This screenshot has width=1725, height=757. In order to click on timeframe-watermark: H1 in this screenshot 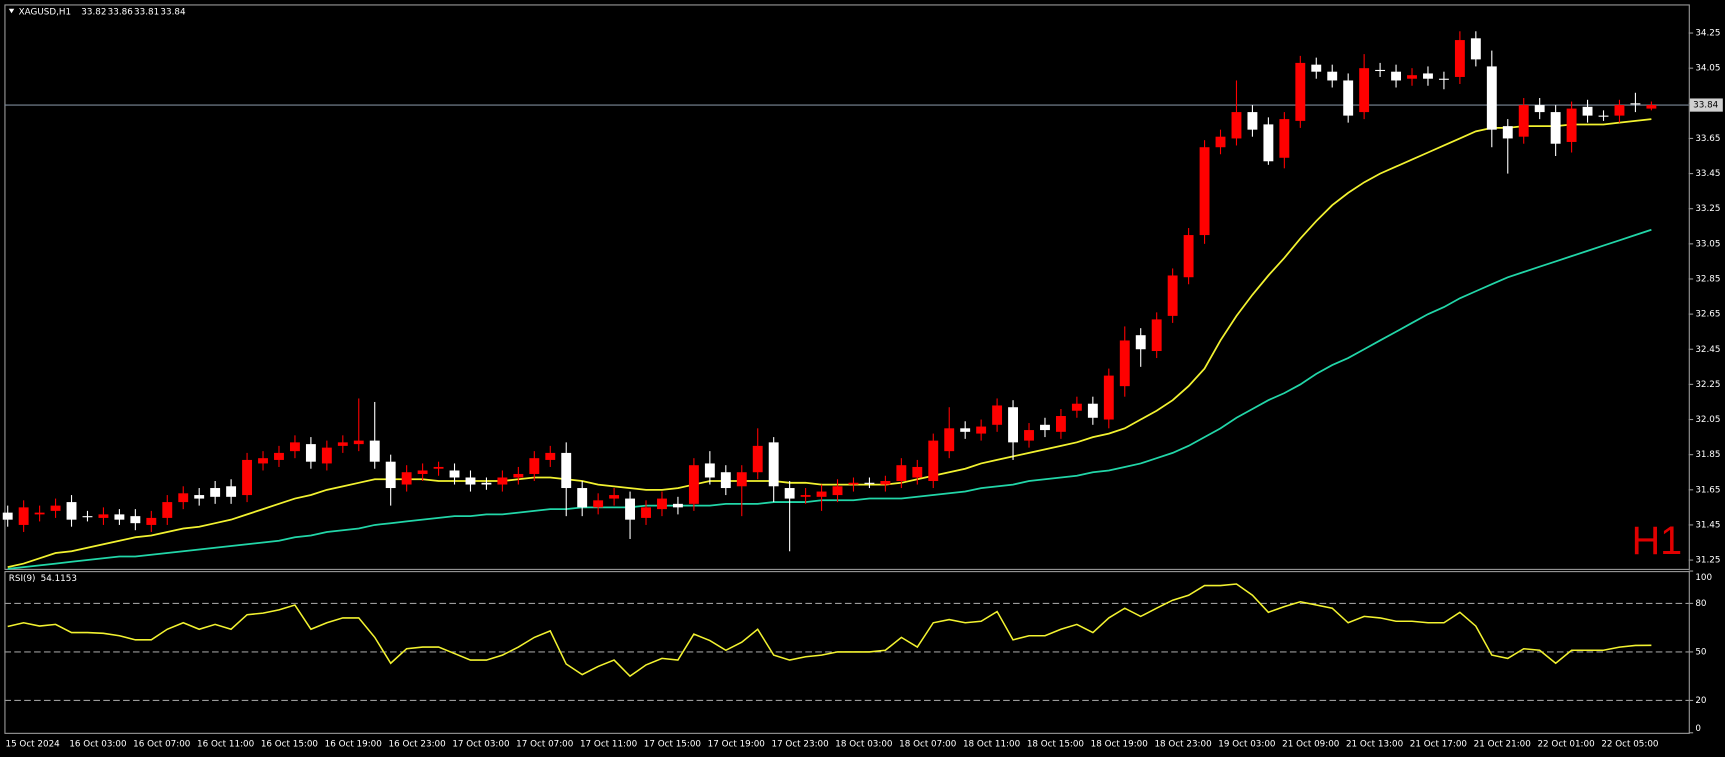, I will do `click(1657, 541)`.